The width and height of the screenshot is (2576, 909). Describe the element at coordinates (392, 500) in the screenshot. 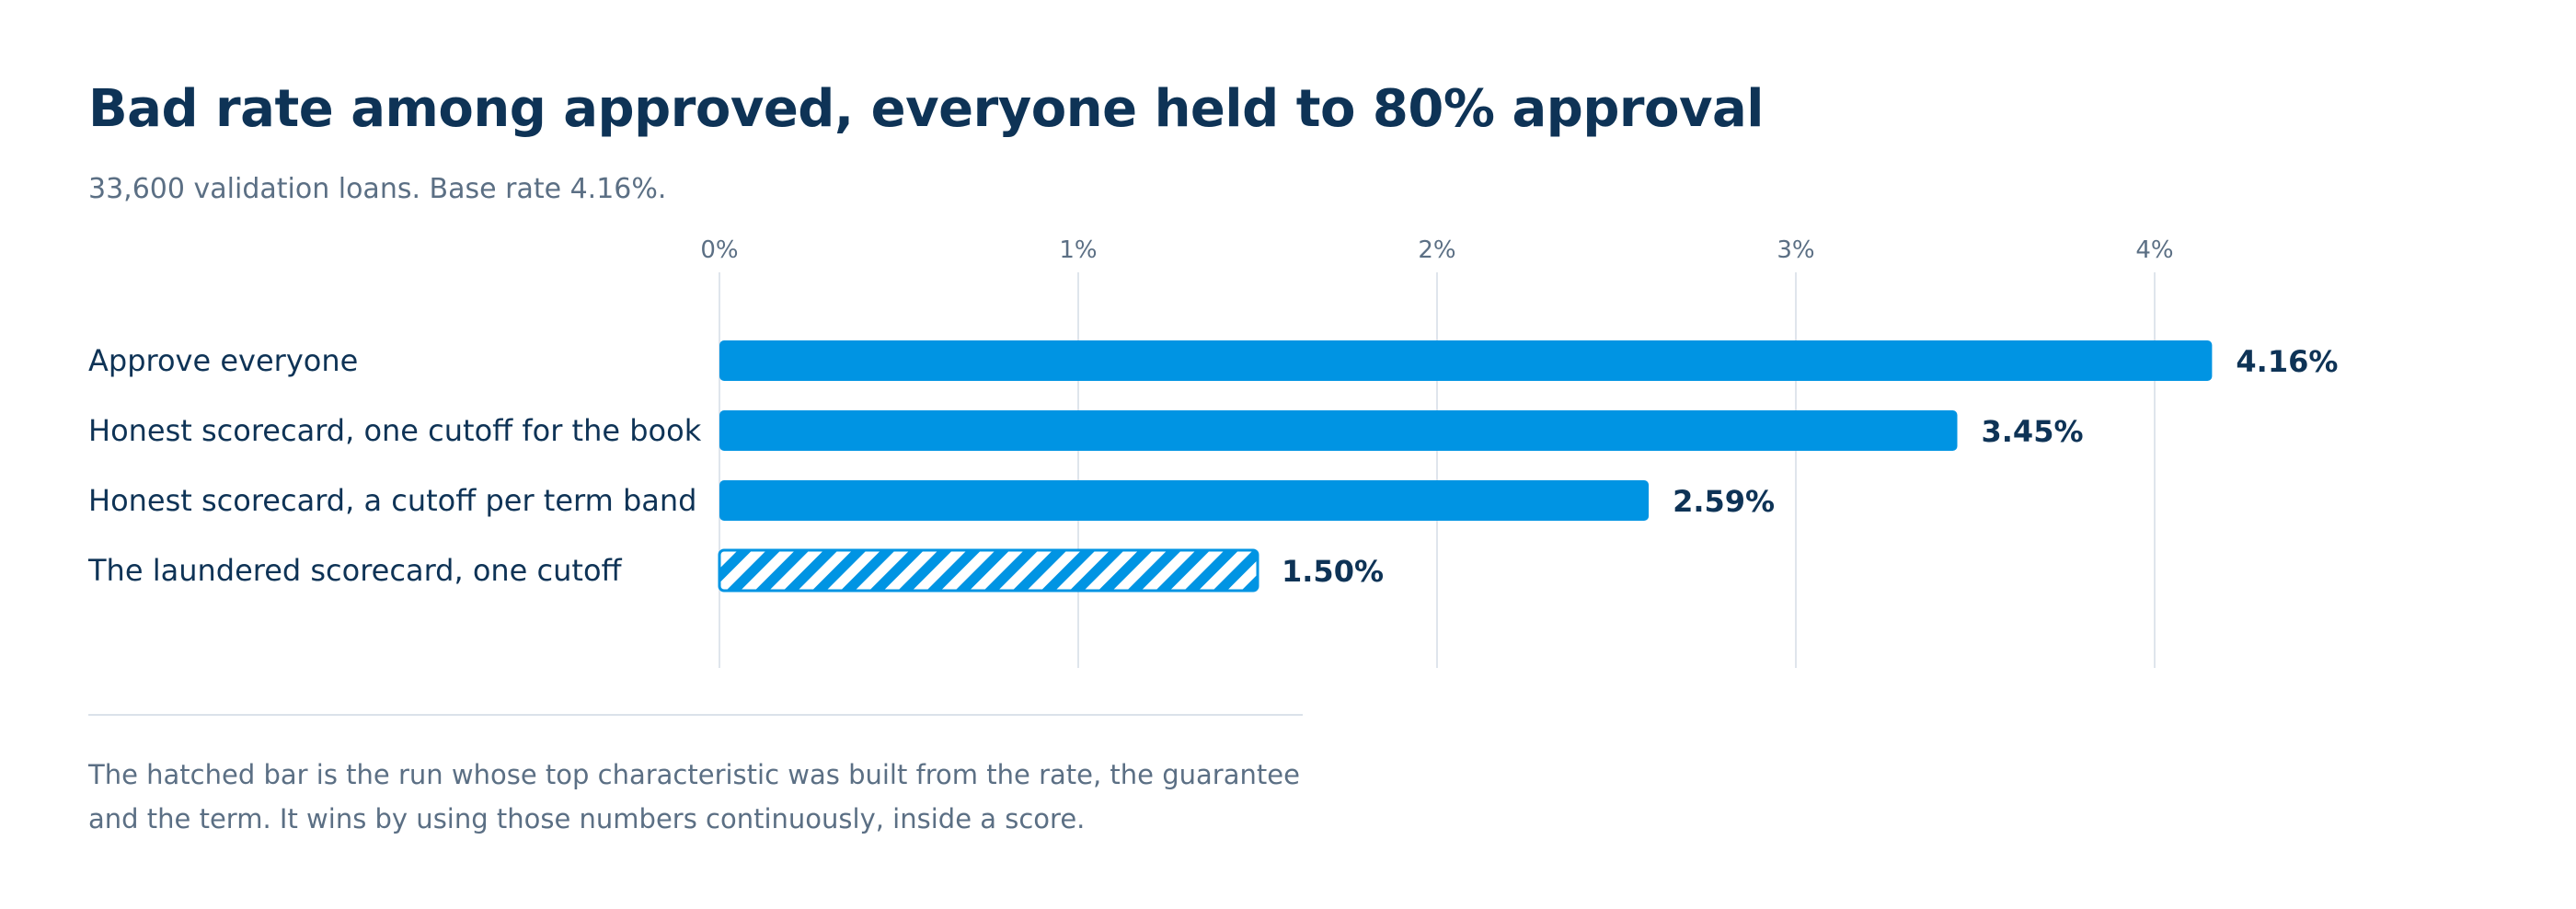

I see `category-label: Honest scorecard, a cutoff per term band` at that location.